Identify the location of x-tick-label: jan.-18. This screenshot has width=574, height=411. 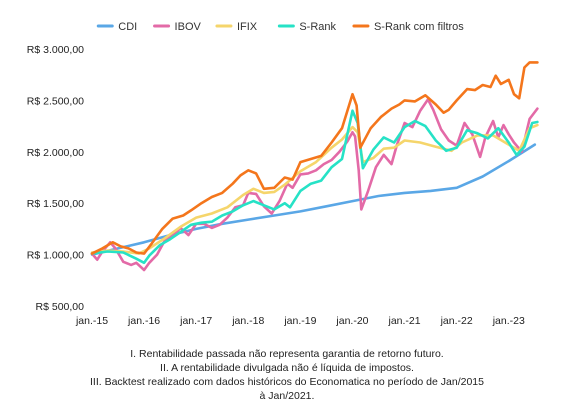
(247, 321).